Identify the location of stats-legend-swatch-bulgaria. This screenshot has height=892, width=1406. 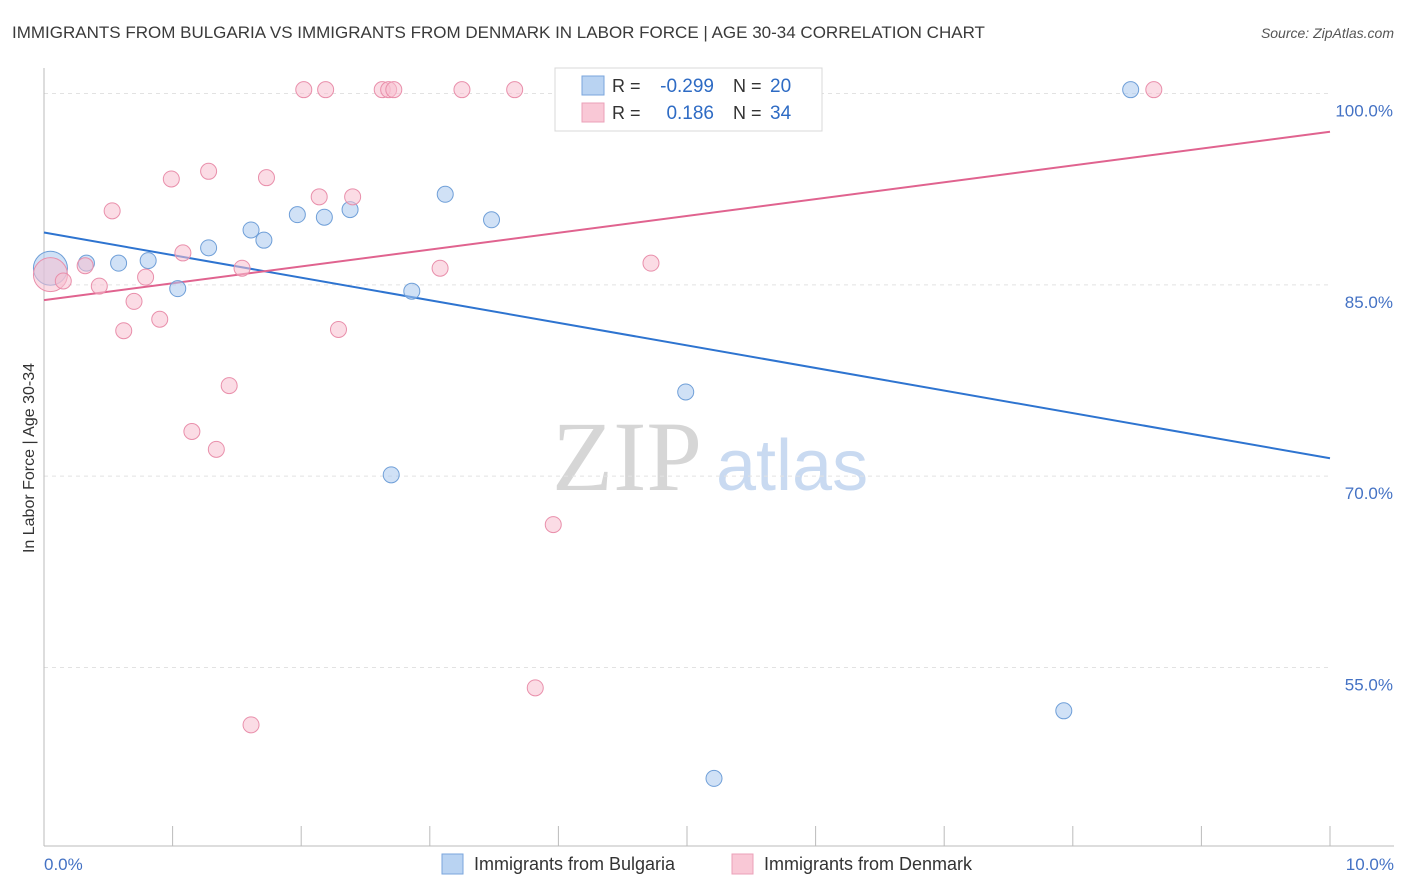
(593, 85).